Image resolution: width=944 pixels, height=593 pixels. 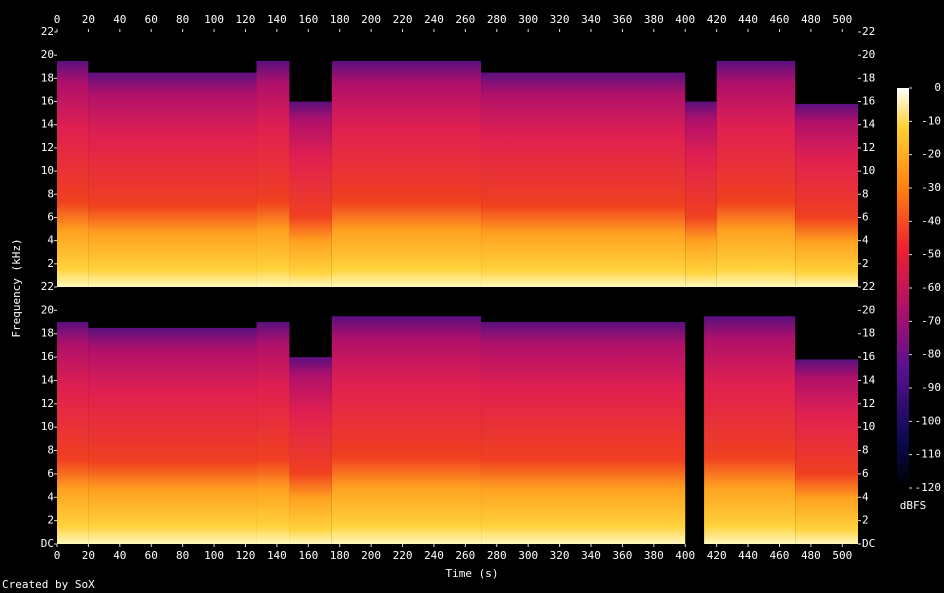 I want to click on x-tick-label: 100, so click(x=214, y=555).